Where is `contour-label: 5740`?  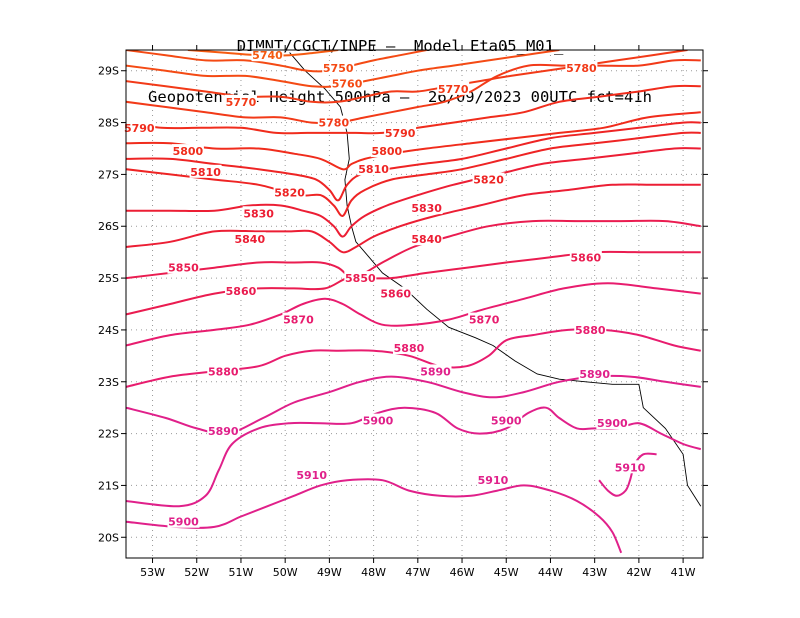
contour-label: 5740 is located at coordinates (267, 55).